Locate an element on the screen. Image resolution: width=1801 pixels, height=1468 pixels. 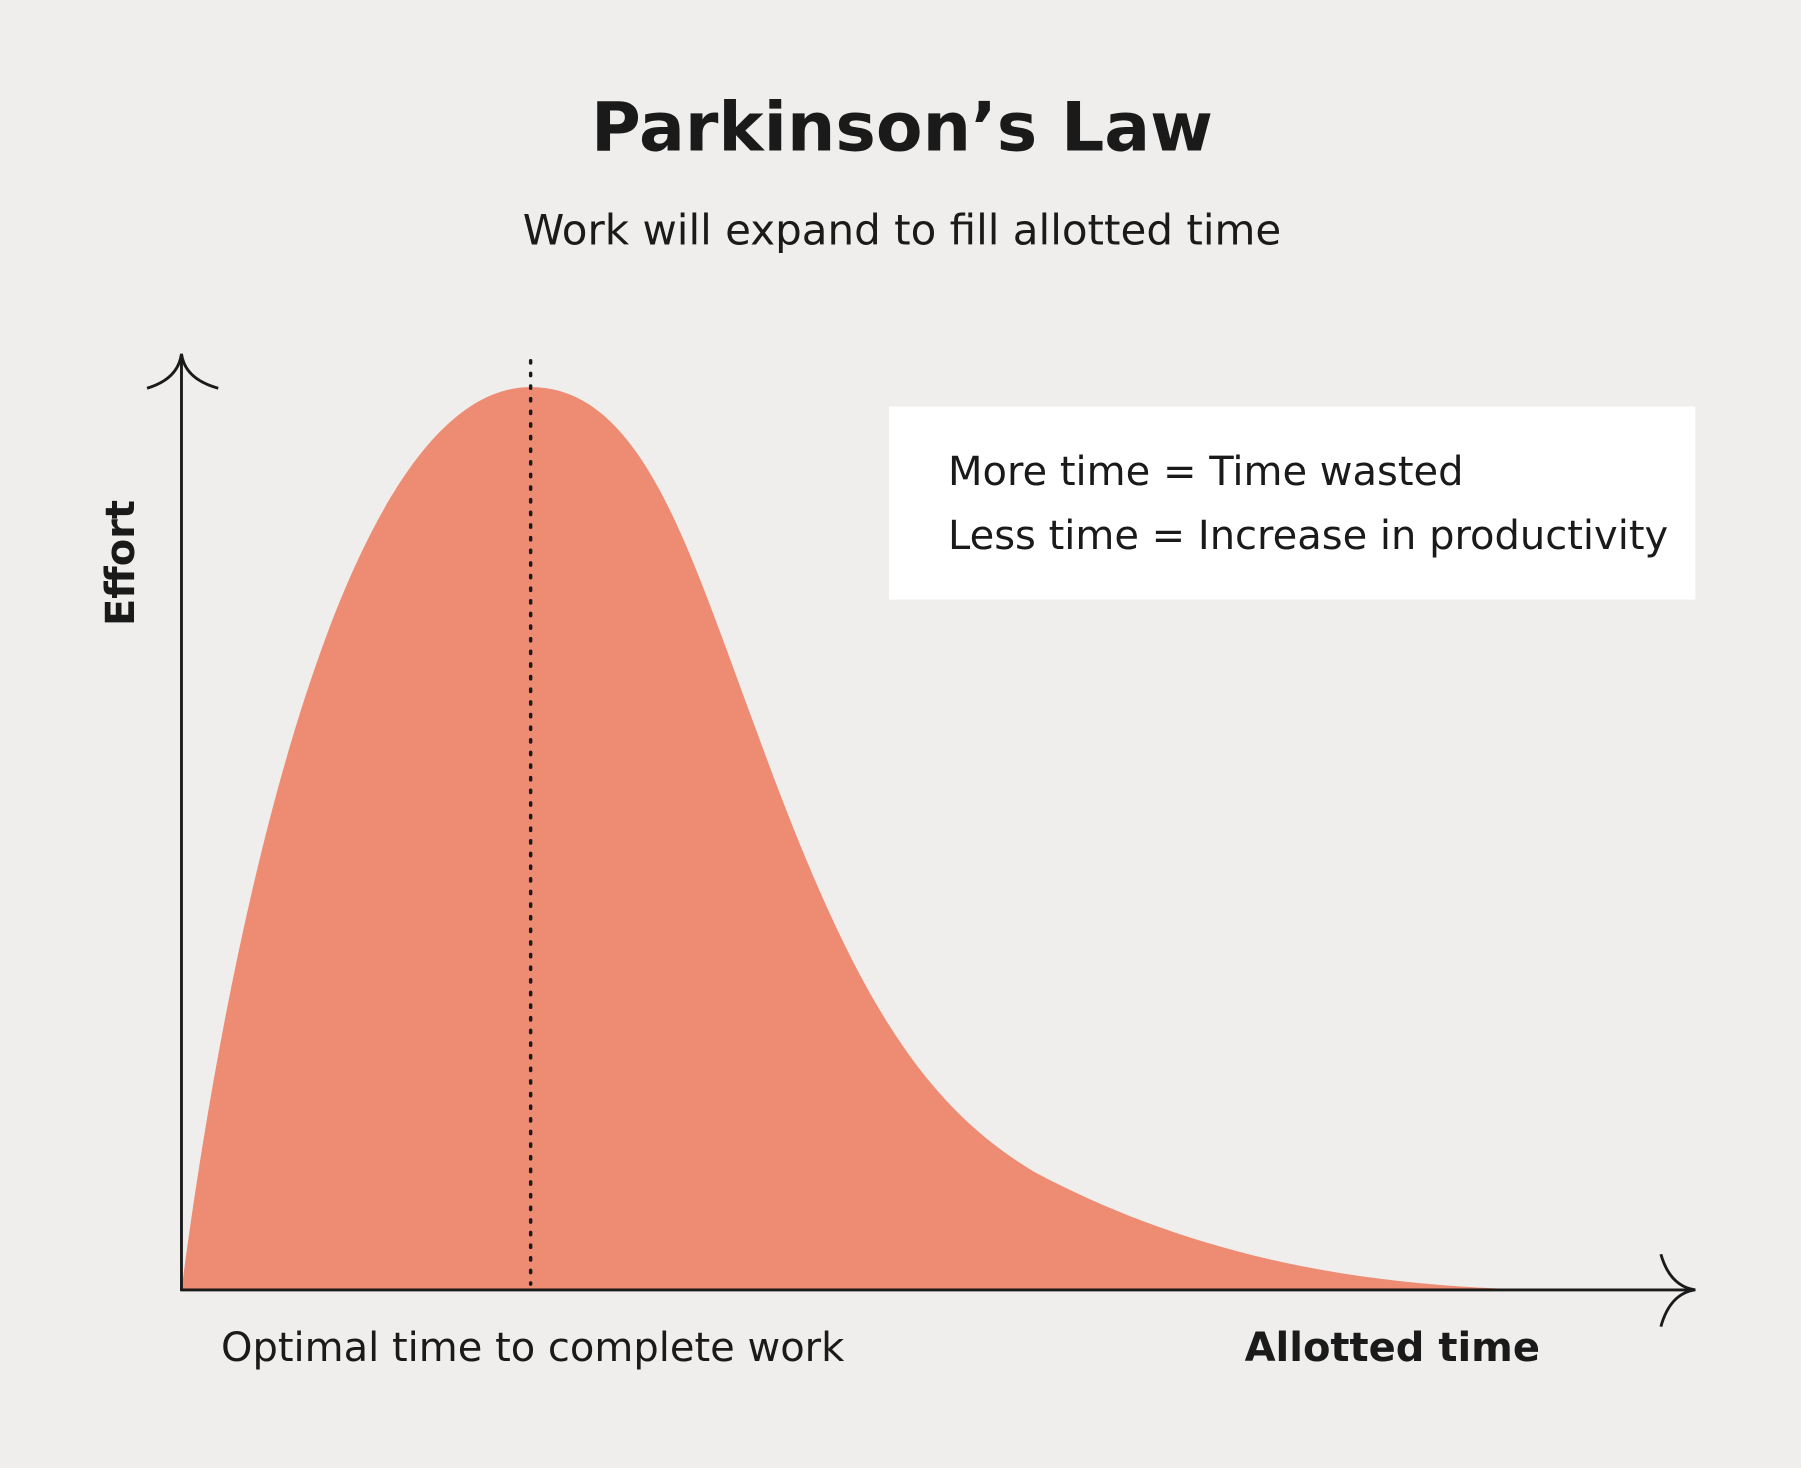
y-axis-label: Effort is located at coordinates (121, 563).